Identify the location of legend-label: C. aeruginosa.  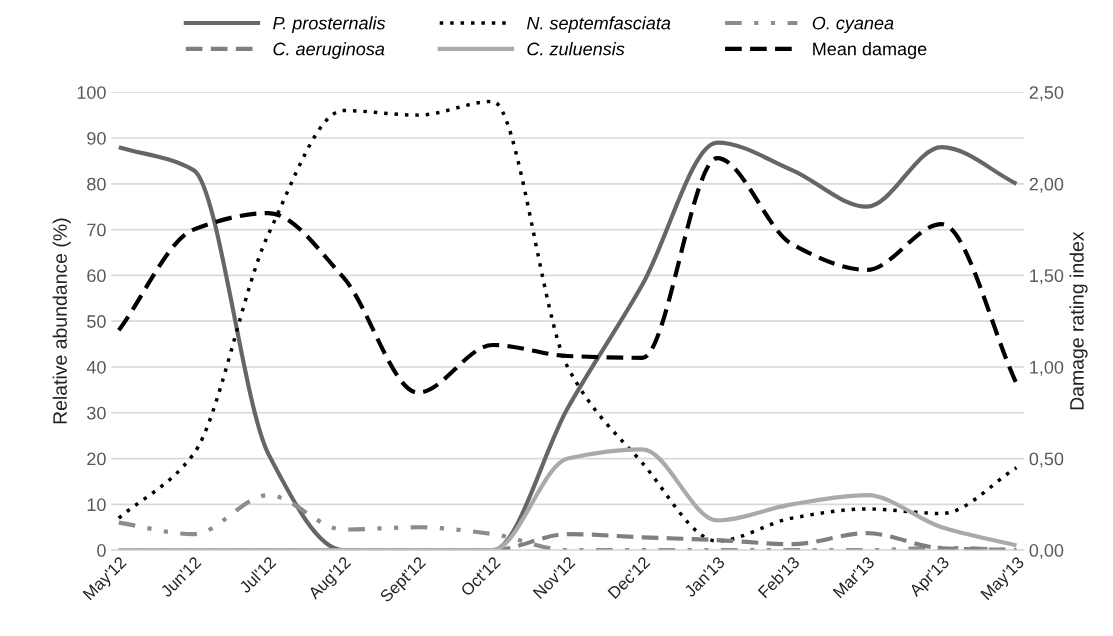
(329, 50).